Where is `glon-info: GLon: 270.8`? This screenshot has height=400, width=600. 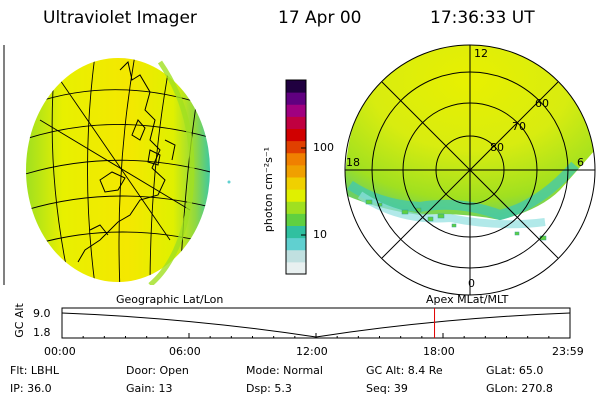 glon-info: GLon: 270.8 is located at coordinates (519, 388).